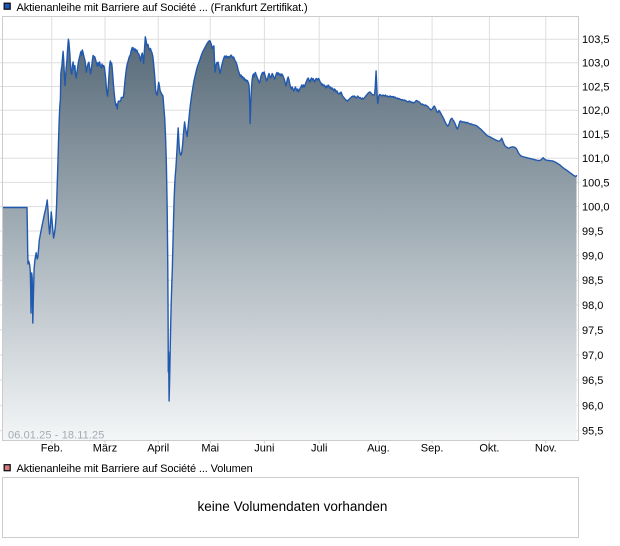 This screenshot has height=546, width=620. Describe the element at coordinates (596, 40) in the screenshot. I see `svg-text: 103,5` at that location.